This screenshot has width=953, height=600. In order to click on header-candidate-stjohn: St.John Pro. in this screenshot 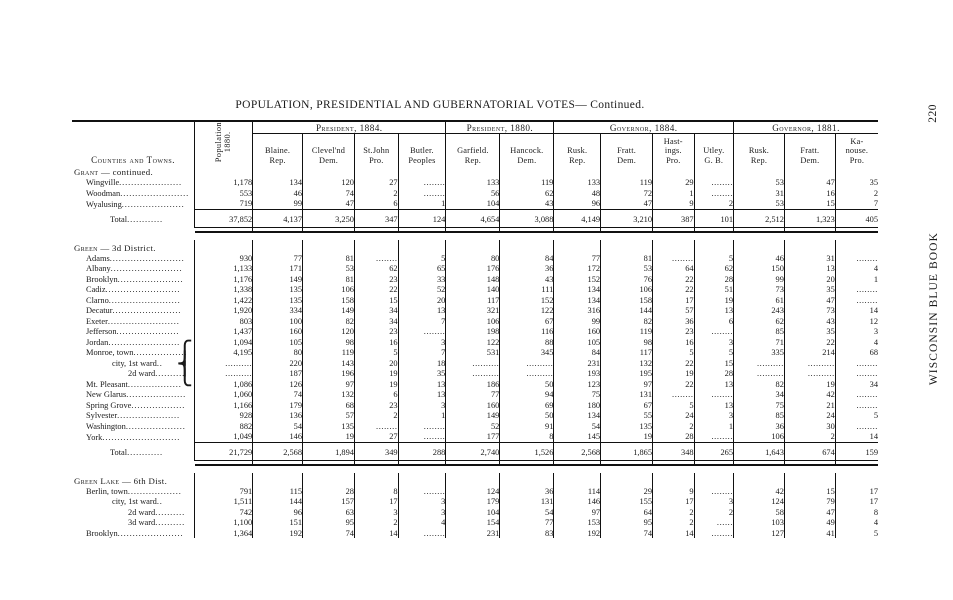, I will do `click(376, 149)`.